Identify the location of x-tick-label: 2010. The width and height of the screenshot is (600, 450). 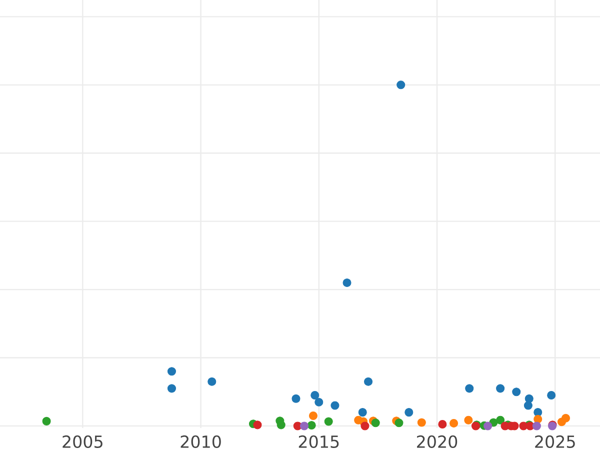
(200, 441).